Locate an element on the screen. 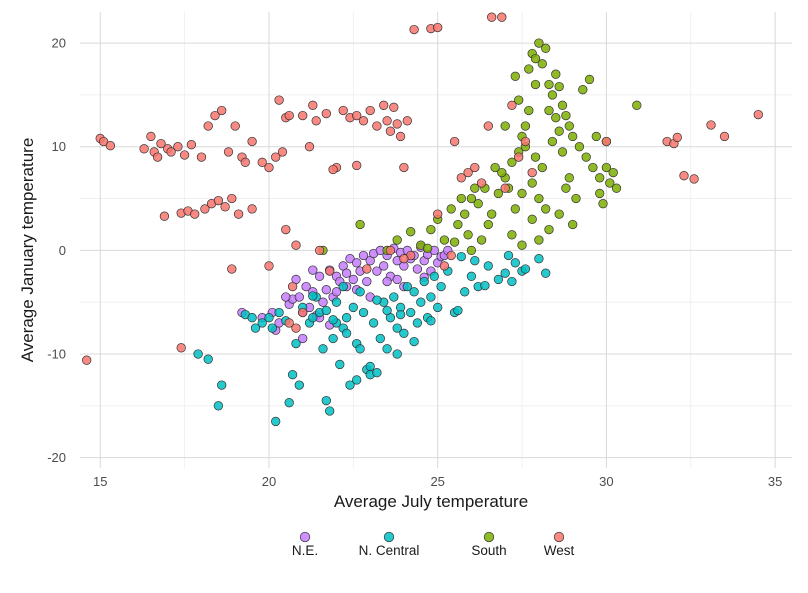 The image size is (808, 593). x-tick-label: 30 is located at coordinates (606, 481).